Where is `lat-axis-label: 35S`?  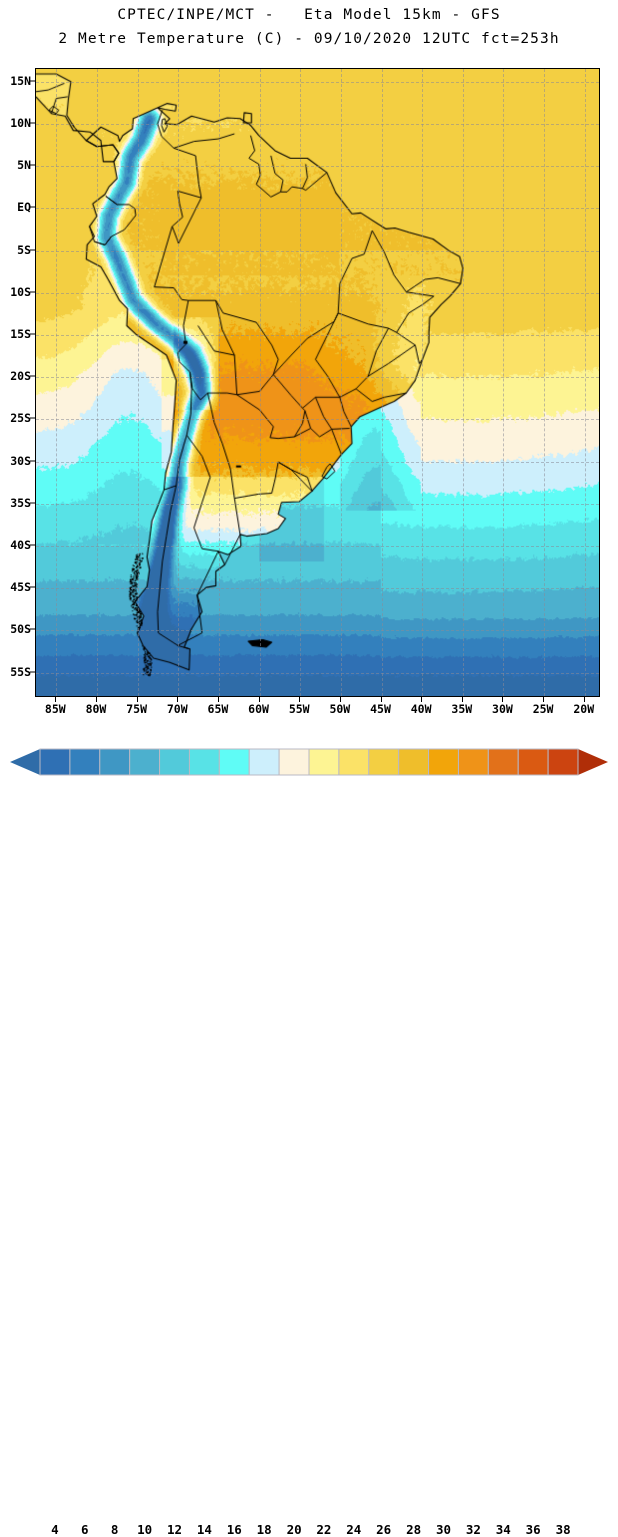 lat-axis-label: 35S is located at coordinates (20, 502).